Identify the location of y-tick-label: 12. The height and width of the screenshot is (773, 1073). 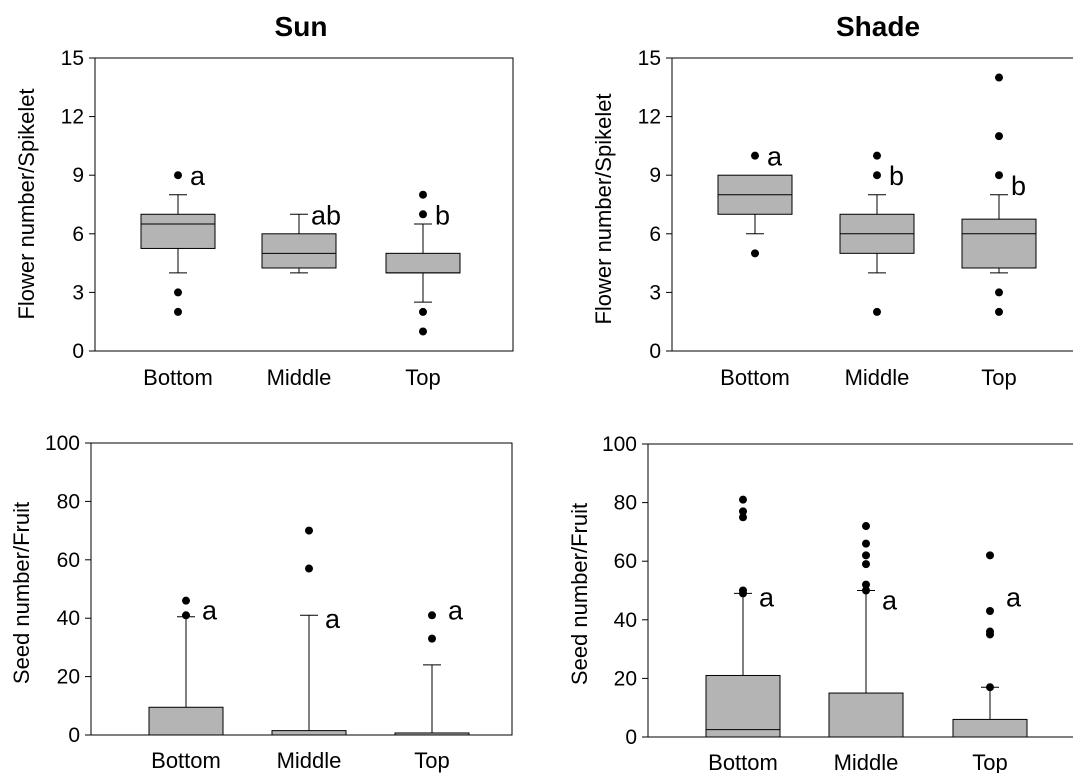
(72, 117).